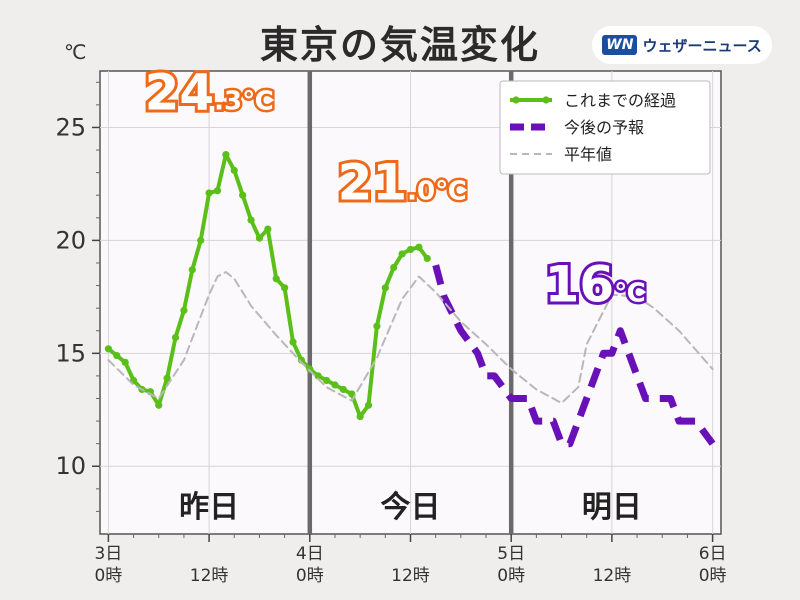 The height and width of the screenshot is (600, 800). What do you see at coordinates (588, 154) in the screenshot?
I see `legend-label: 平年値` at bounding box center [588, 154].